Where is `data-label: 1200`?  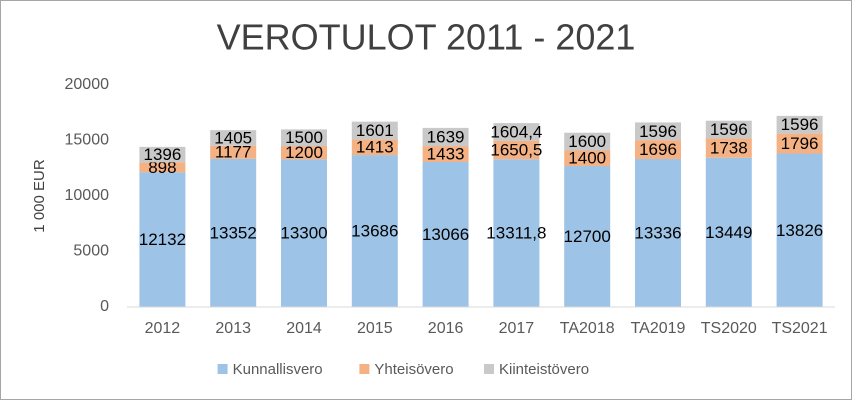
data-label: 1200 is located at coordinates (304, 152).